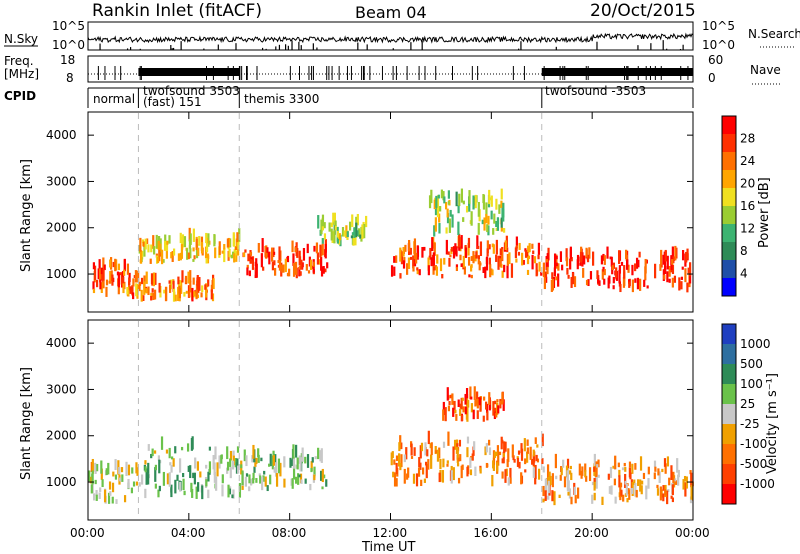 Image resolution: width=800 pixels, height=554 pixels. Describe the element at coordinates (191, 91) in the screenshot. I see `cpid-mode-twofsound: twofsound 3503` at that location.